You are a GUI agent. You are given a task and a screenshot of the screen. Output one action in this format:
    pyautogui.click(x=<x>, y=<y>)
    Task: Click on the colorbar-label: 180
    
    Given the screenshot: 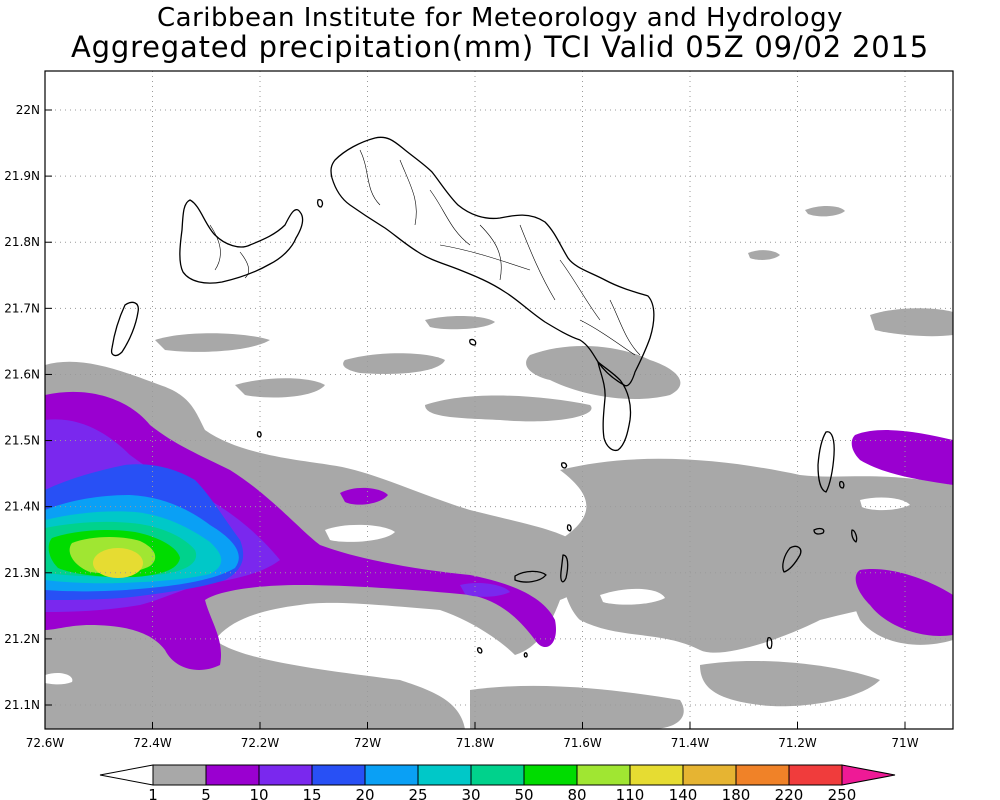 What is the action you would take?
    pyautogui.click(x=736, y=793)
    